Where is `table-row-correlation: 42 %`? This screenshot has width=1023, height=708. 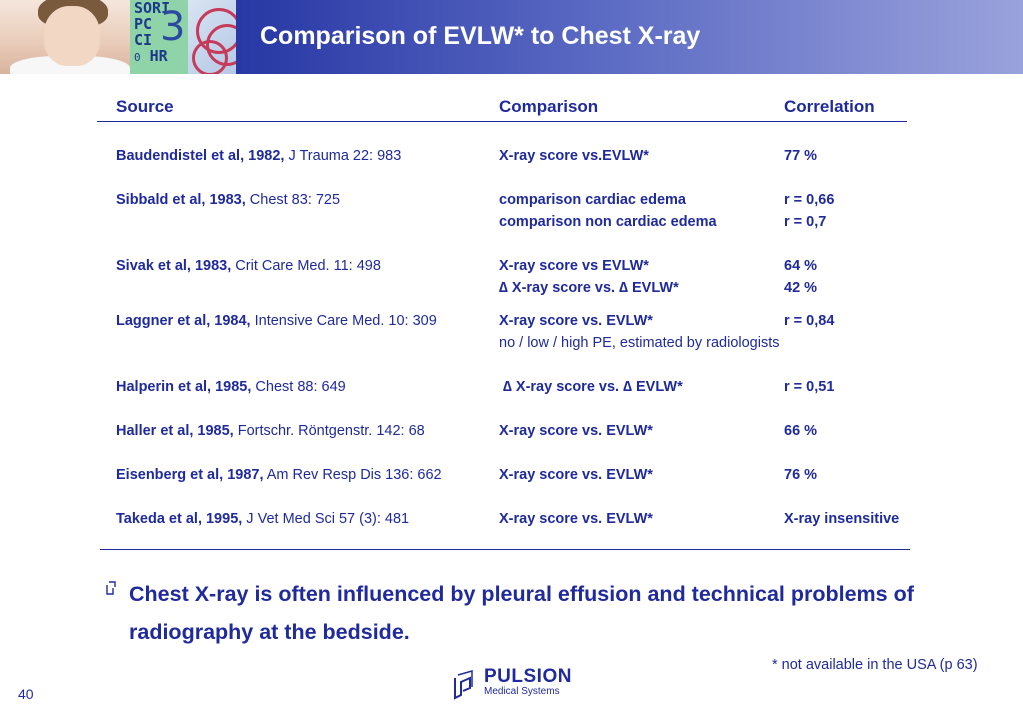 table-row-correlation: 42 % is located at coordinates (801, 288).